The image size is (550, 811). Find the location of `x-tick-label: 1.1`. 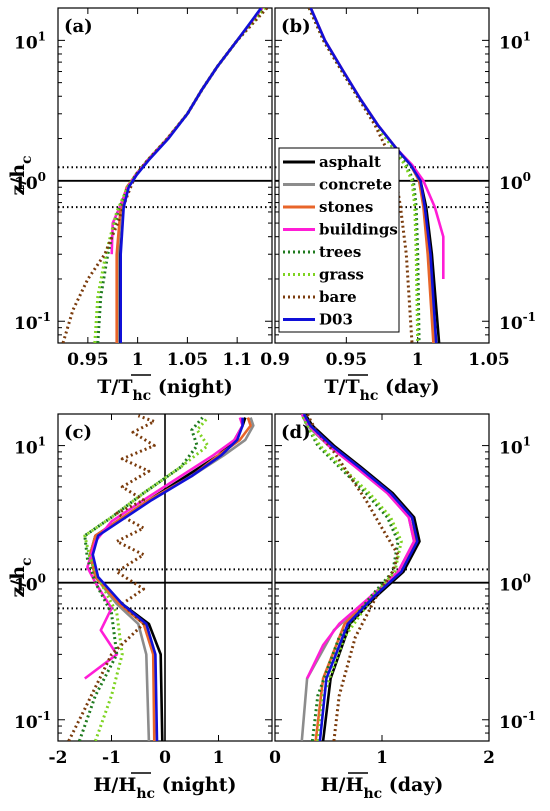

x-tick-label: 1.1 is located at coordinates (237, 360).